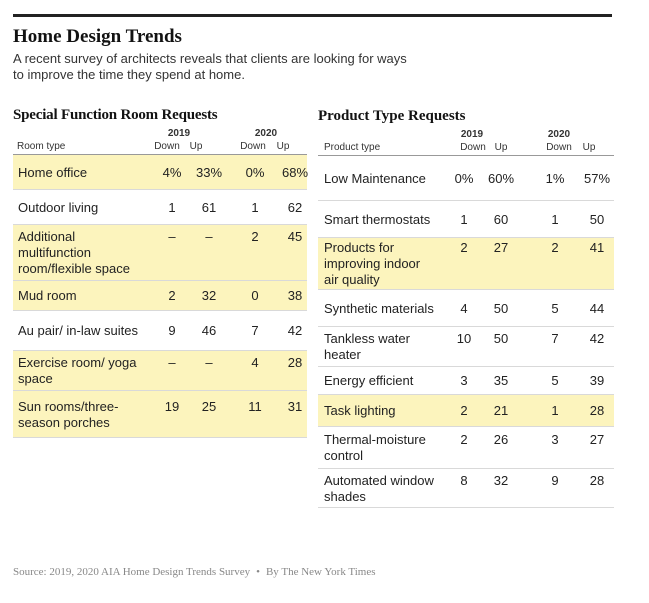  Describe the element at coordinates (367, 346) in the screenshot. I see `row-label: Tankless water heater` at that location.